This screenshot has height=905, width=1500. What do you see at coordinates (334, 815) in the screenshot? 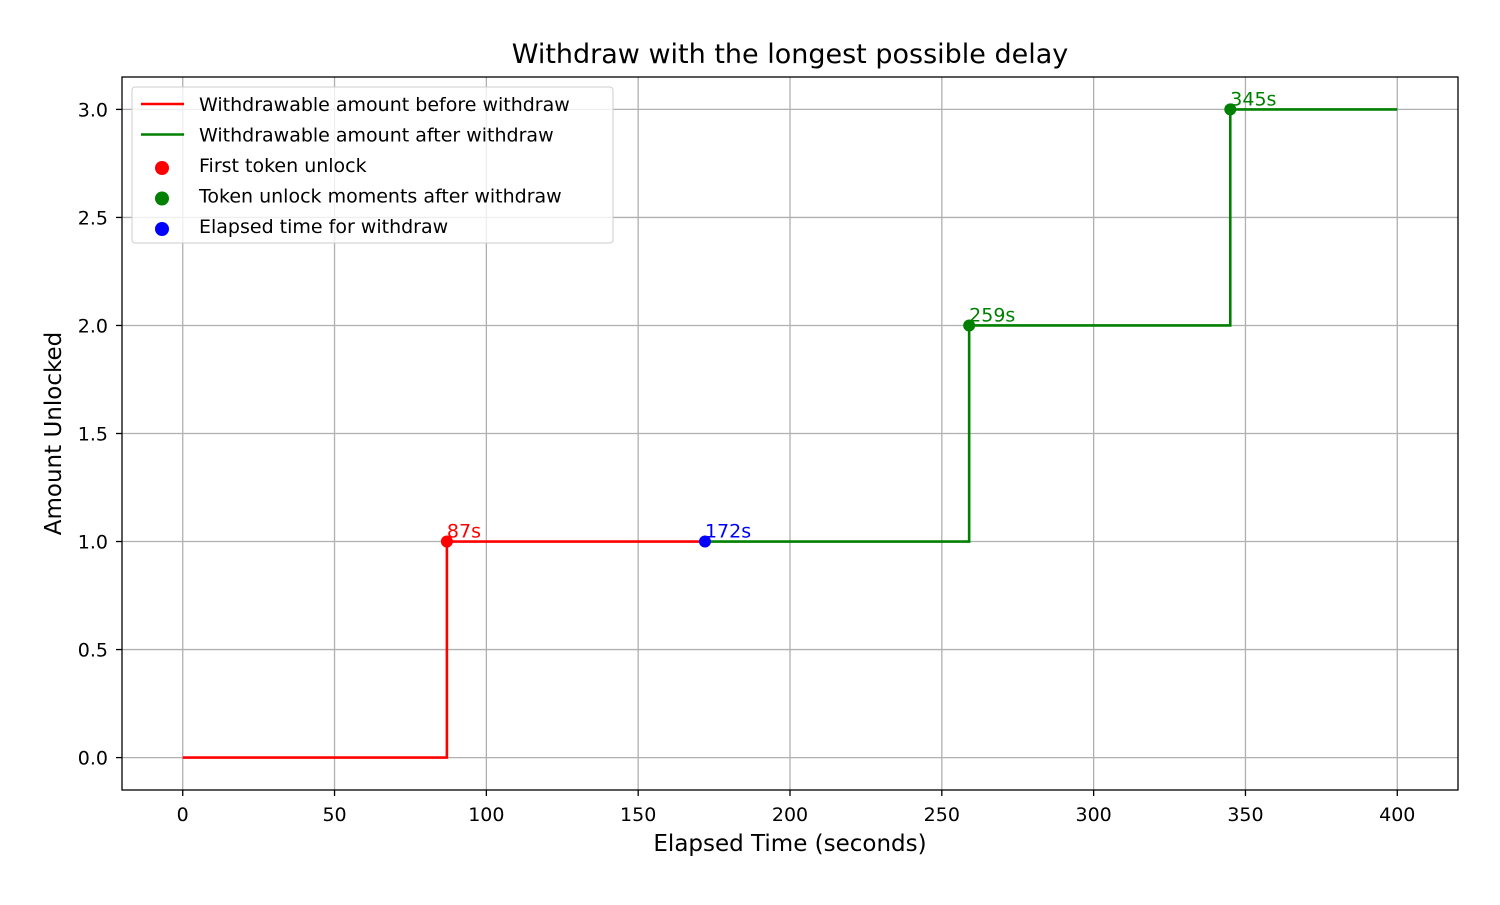
I see `x-tick-label: 50` at bounding box center [334, 815].